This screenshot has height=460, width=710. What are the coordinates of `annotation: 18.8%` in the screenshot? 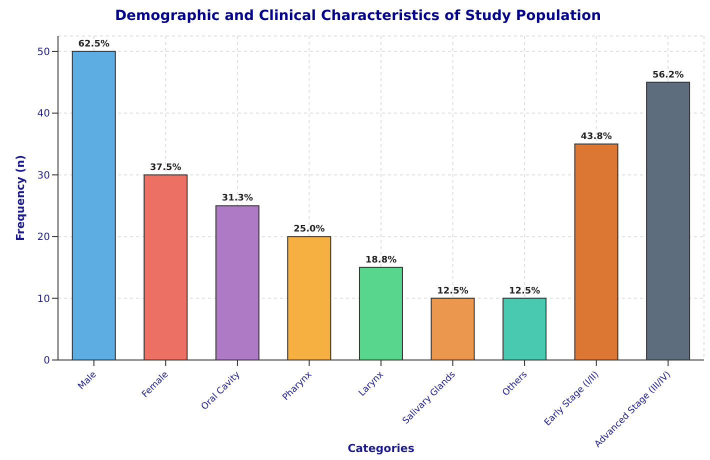 It's located at (381, 260).